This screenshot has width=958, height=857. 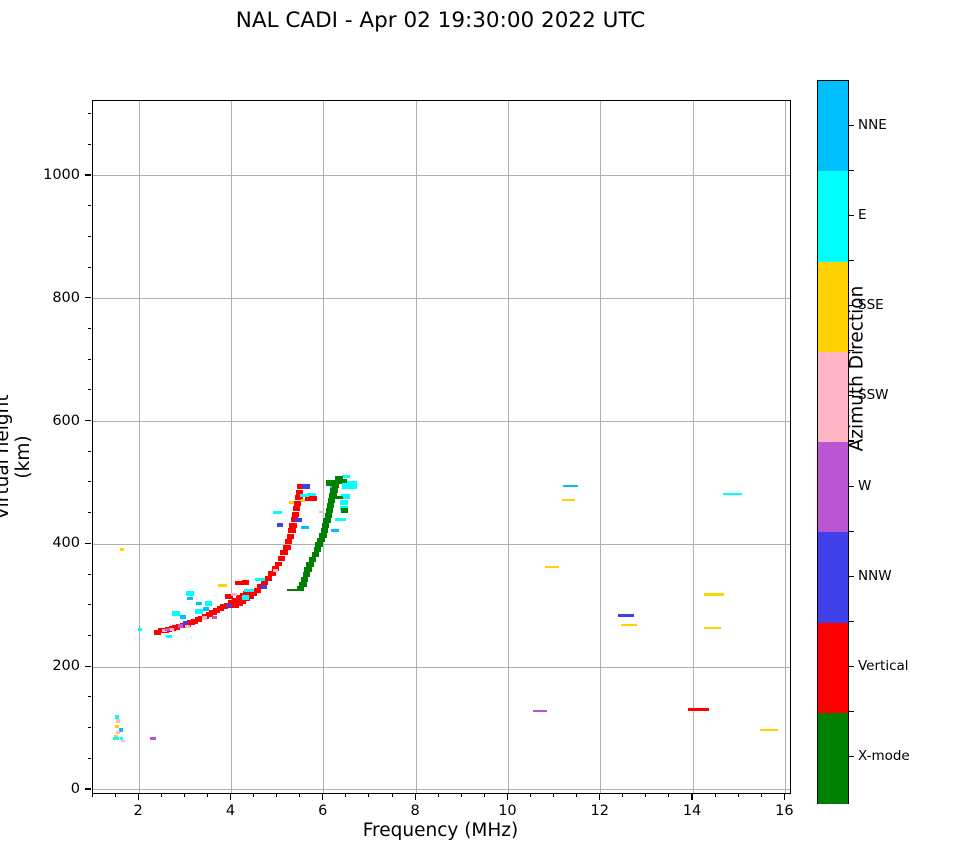 I want to click on colorbar-segment-sse, so click(x=833, y=307).